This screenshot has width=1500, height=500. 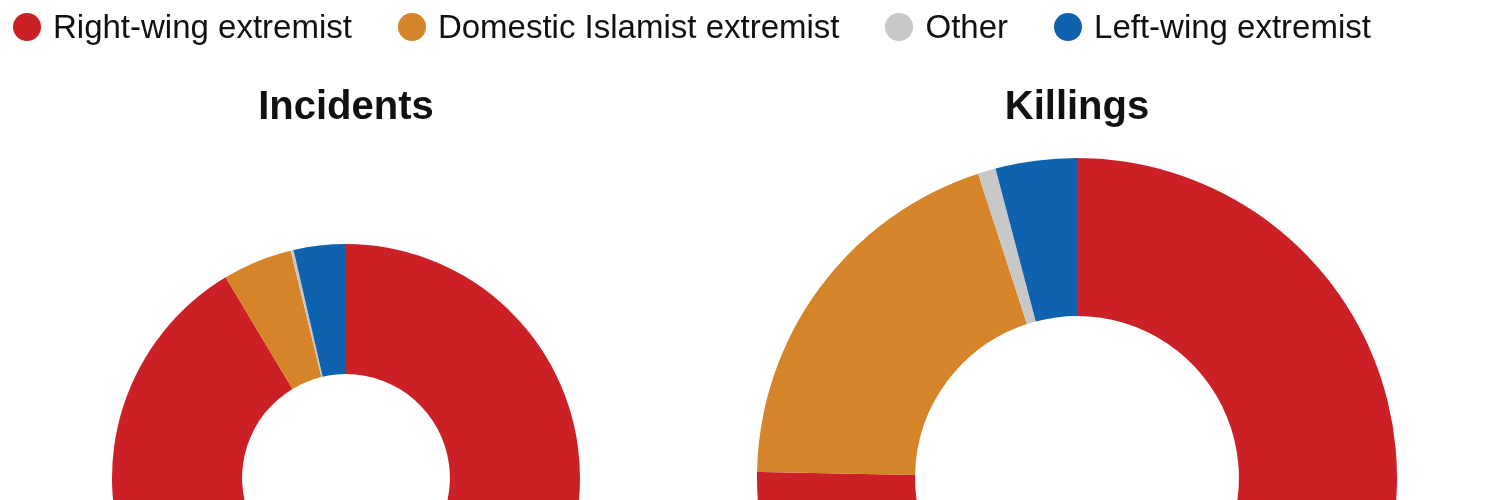 What do you see at coordinates (1232, 26) in the screenshot?
I see `legend-label: Left-wing extremist` at bounding box center [1232, 26].